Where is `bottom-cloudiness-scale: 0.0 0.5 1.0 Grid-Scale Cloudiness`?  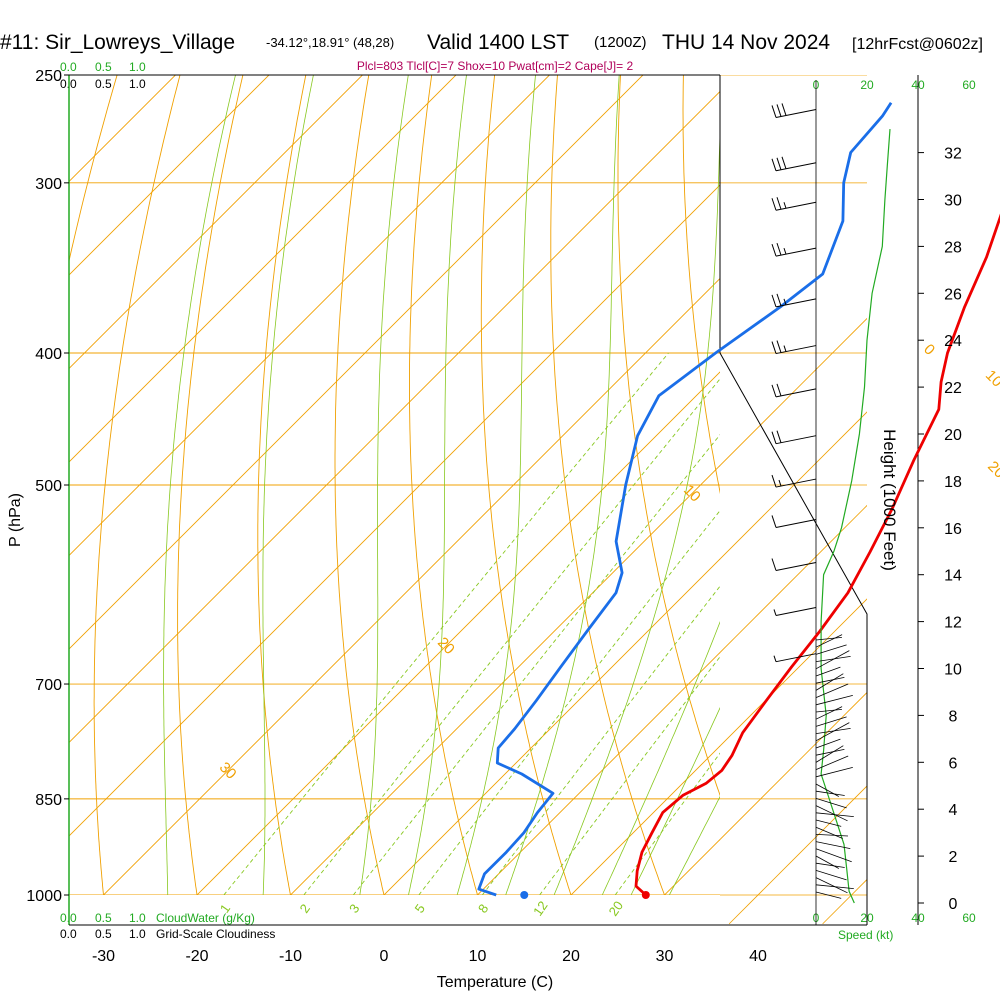 bottom-cloudiness-scale: 0.0 0.5 1.0 Grid-Scale Cloudiness is located at coordinates (167, 934).